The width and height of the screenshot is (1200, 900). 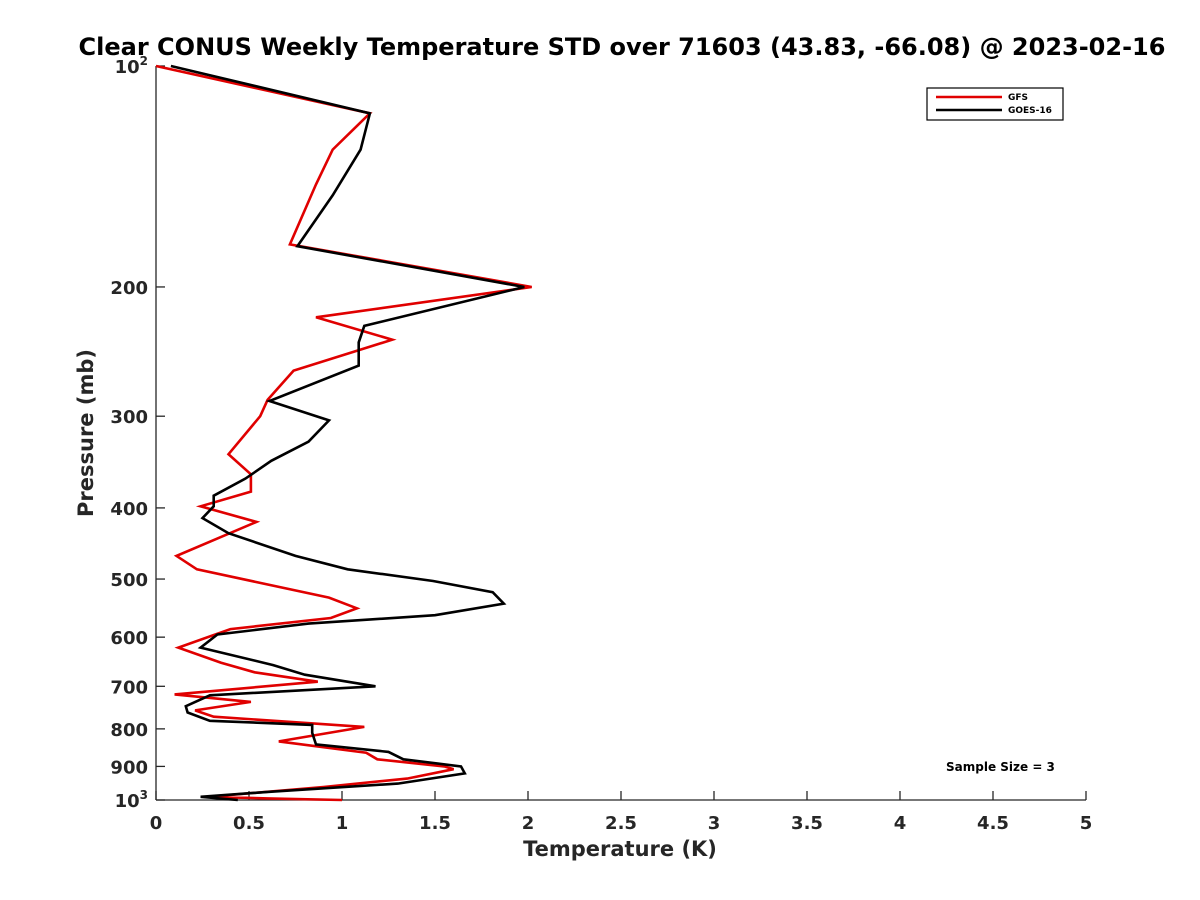 What do you see at coordinates (993, 823) in the screenshot?
I see `x-tick-label: 4.5` at bounding box center [993, 823].